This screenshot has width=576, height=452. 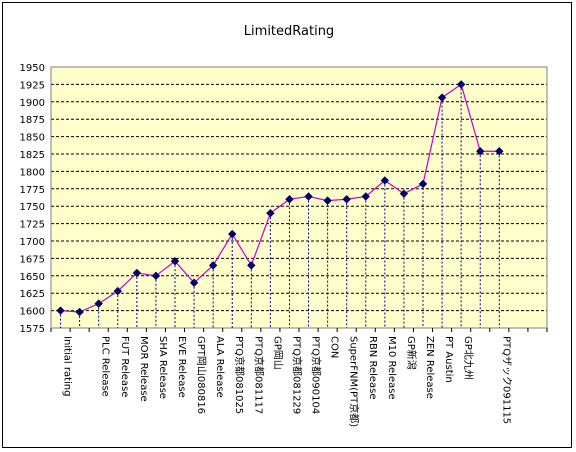 What do you see at coordinates (32, 68) in the screenshot?
I see `y-tick-label: 1950` at bounding box center [32, 68].